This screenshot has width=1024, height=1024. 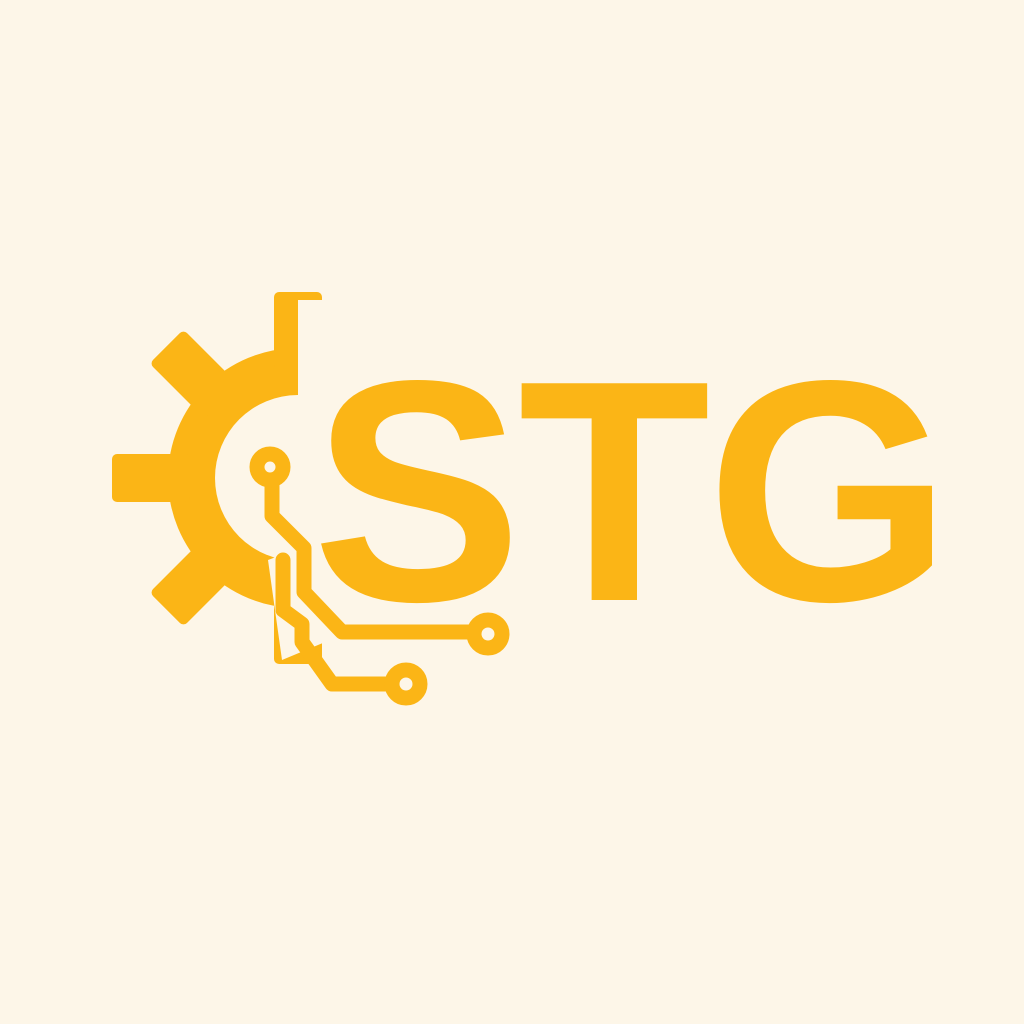 What do you see at coordinates (371, 583) in the screenshot?
I see `circuit-traces` at bounding box center [371, 583].